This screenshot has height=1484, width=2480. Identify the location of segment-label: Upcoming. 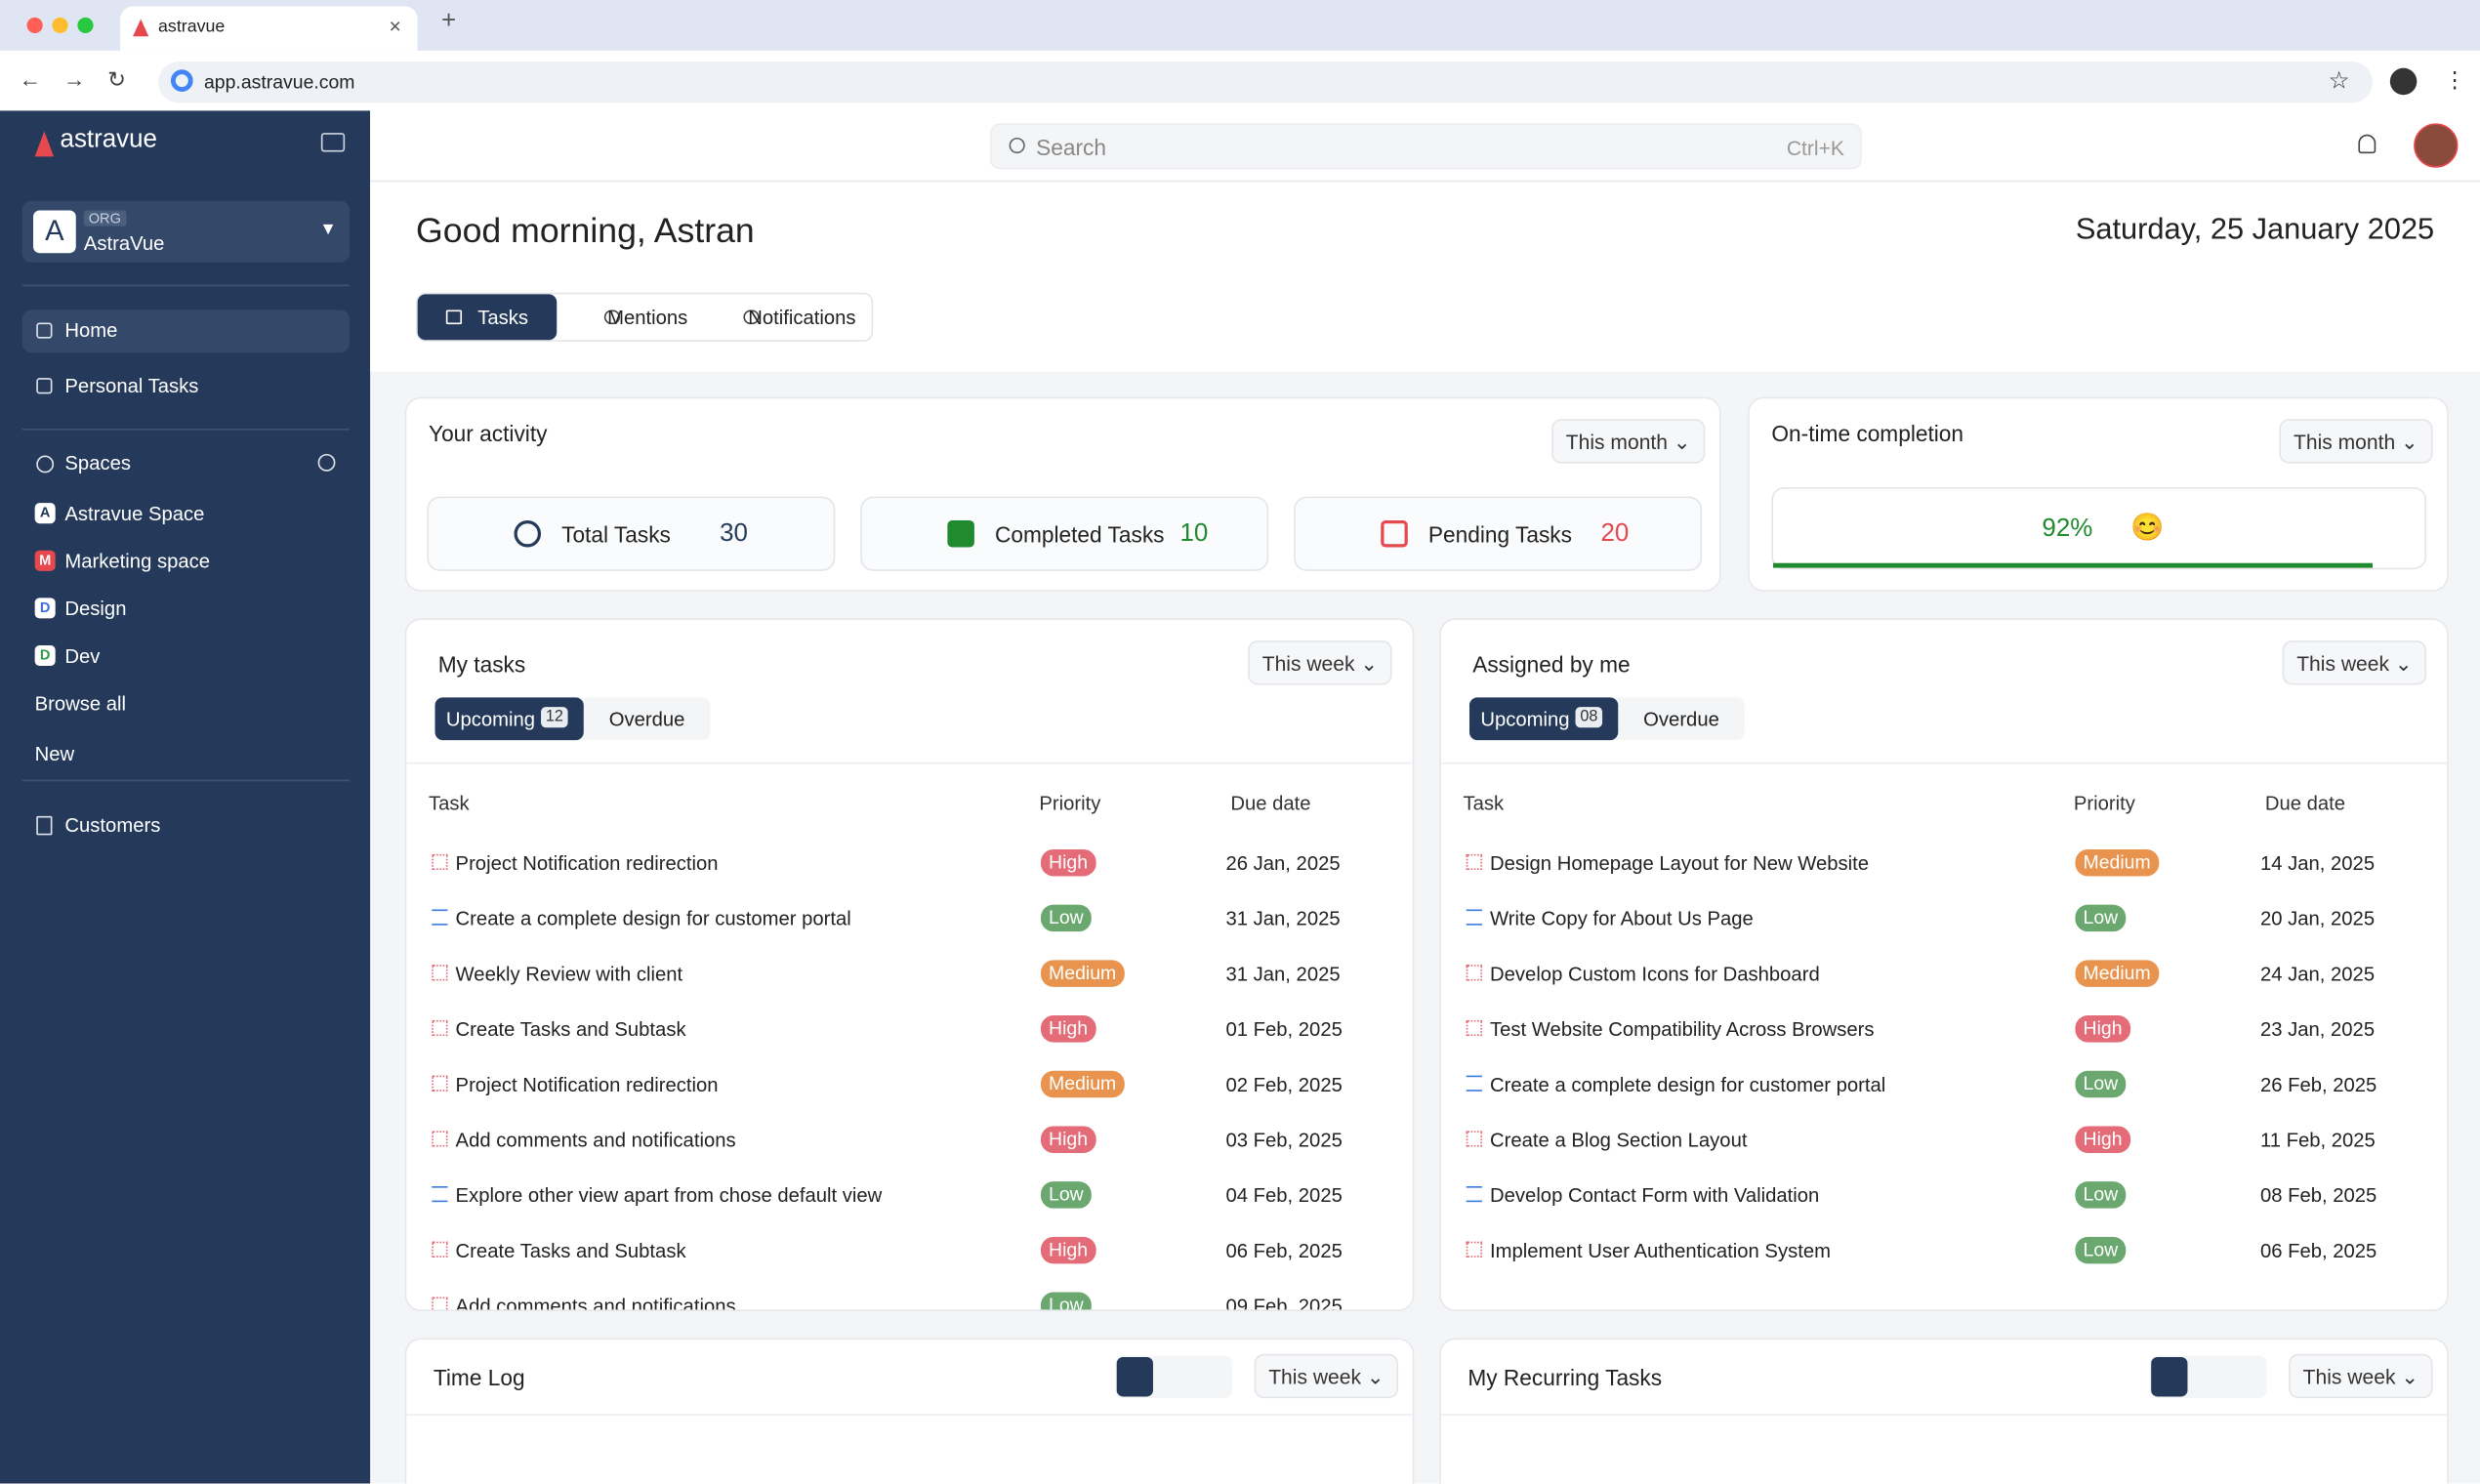
(1525, 719).